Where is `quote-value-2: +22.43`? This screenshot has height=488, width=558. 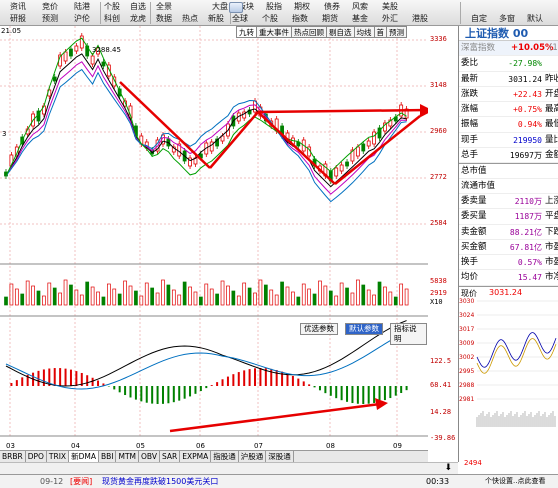
quote-value-2: +22.43 is located at coordinates (527, 94).